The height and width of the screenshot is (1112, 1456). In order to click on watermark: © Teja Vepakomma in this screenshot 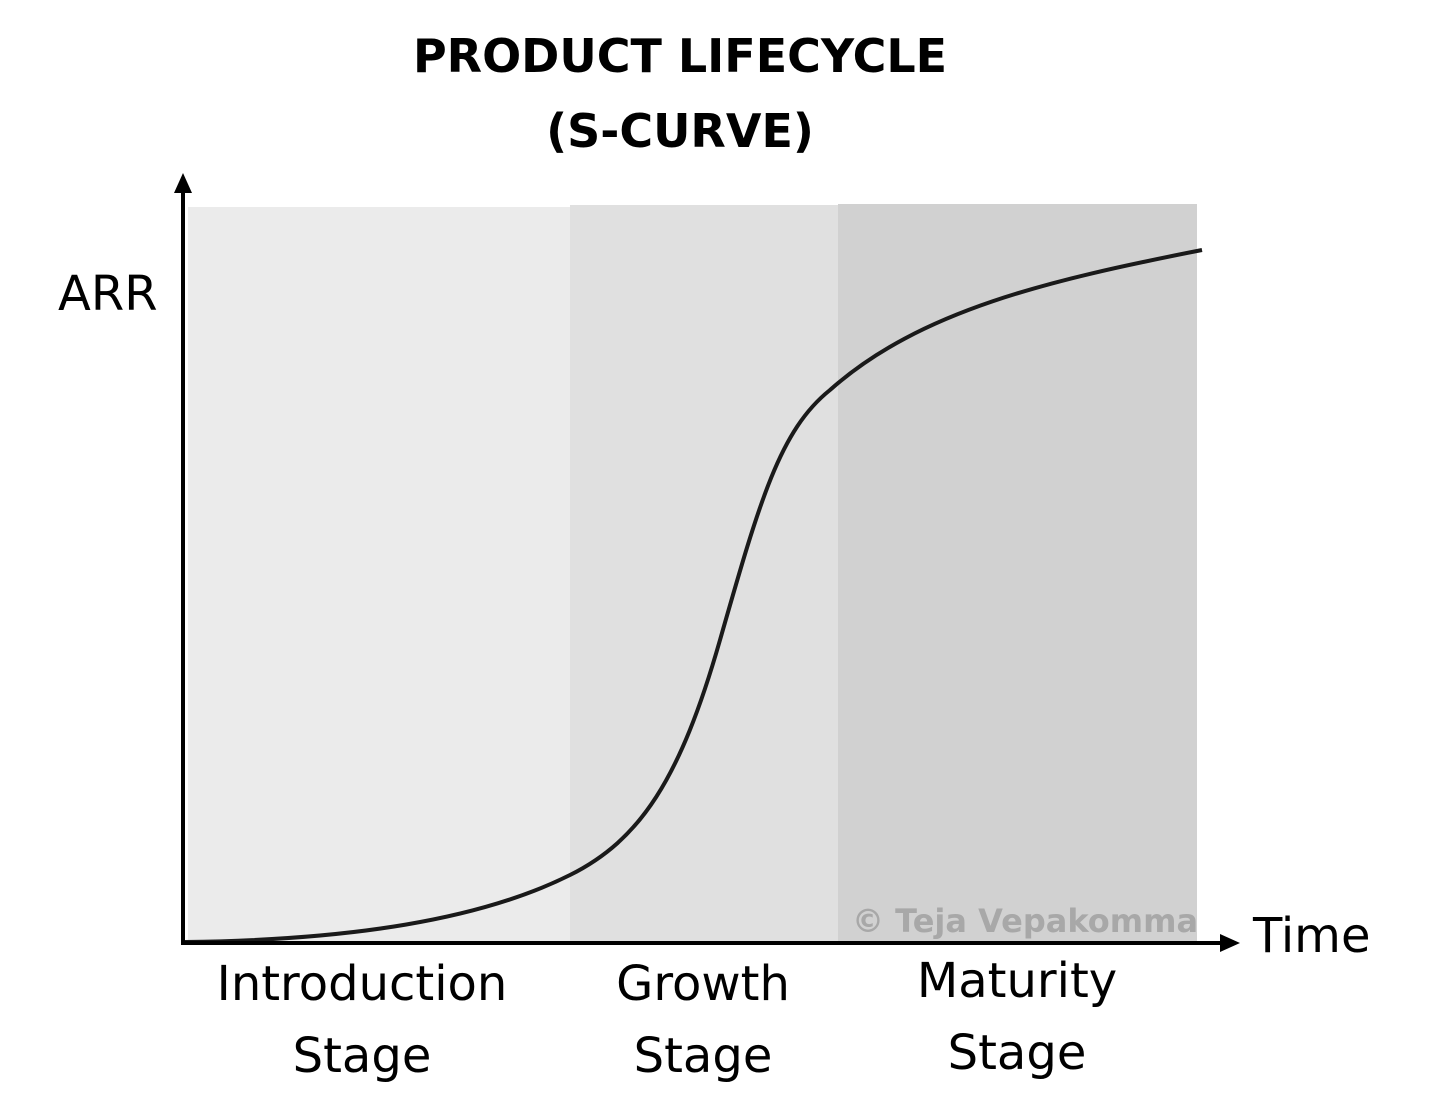, I will do `click(1025, 921)`.